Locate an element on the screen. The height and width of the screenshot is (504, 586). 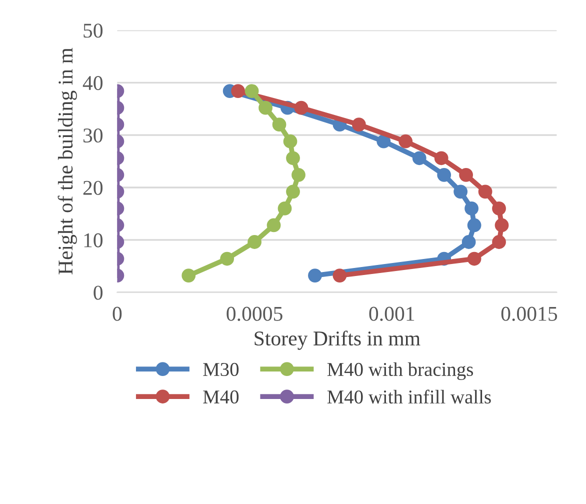
y-axis-title: Height of the building in m is located at coordinates (67, 161).